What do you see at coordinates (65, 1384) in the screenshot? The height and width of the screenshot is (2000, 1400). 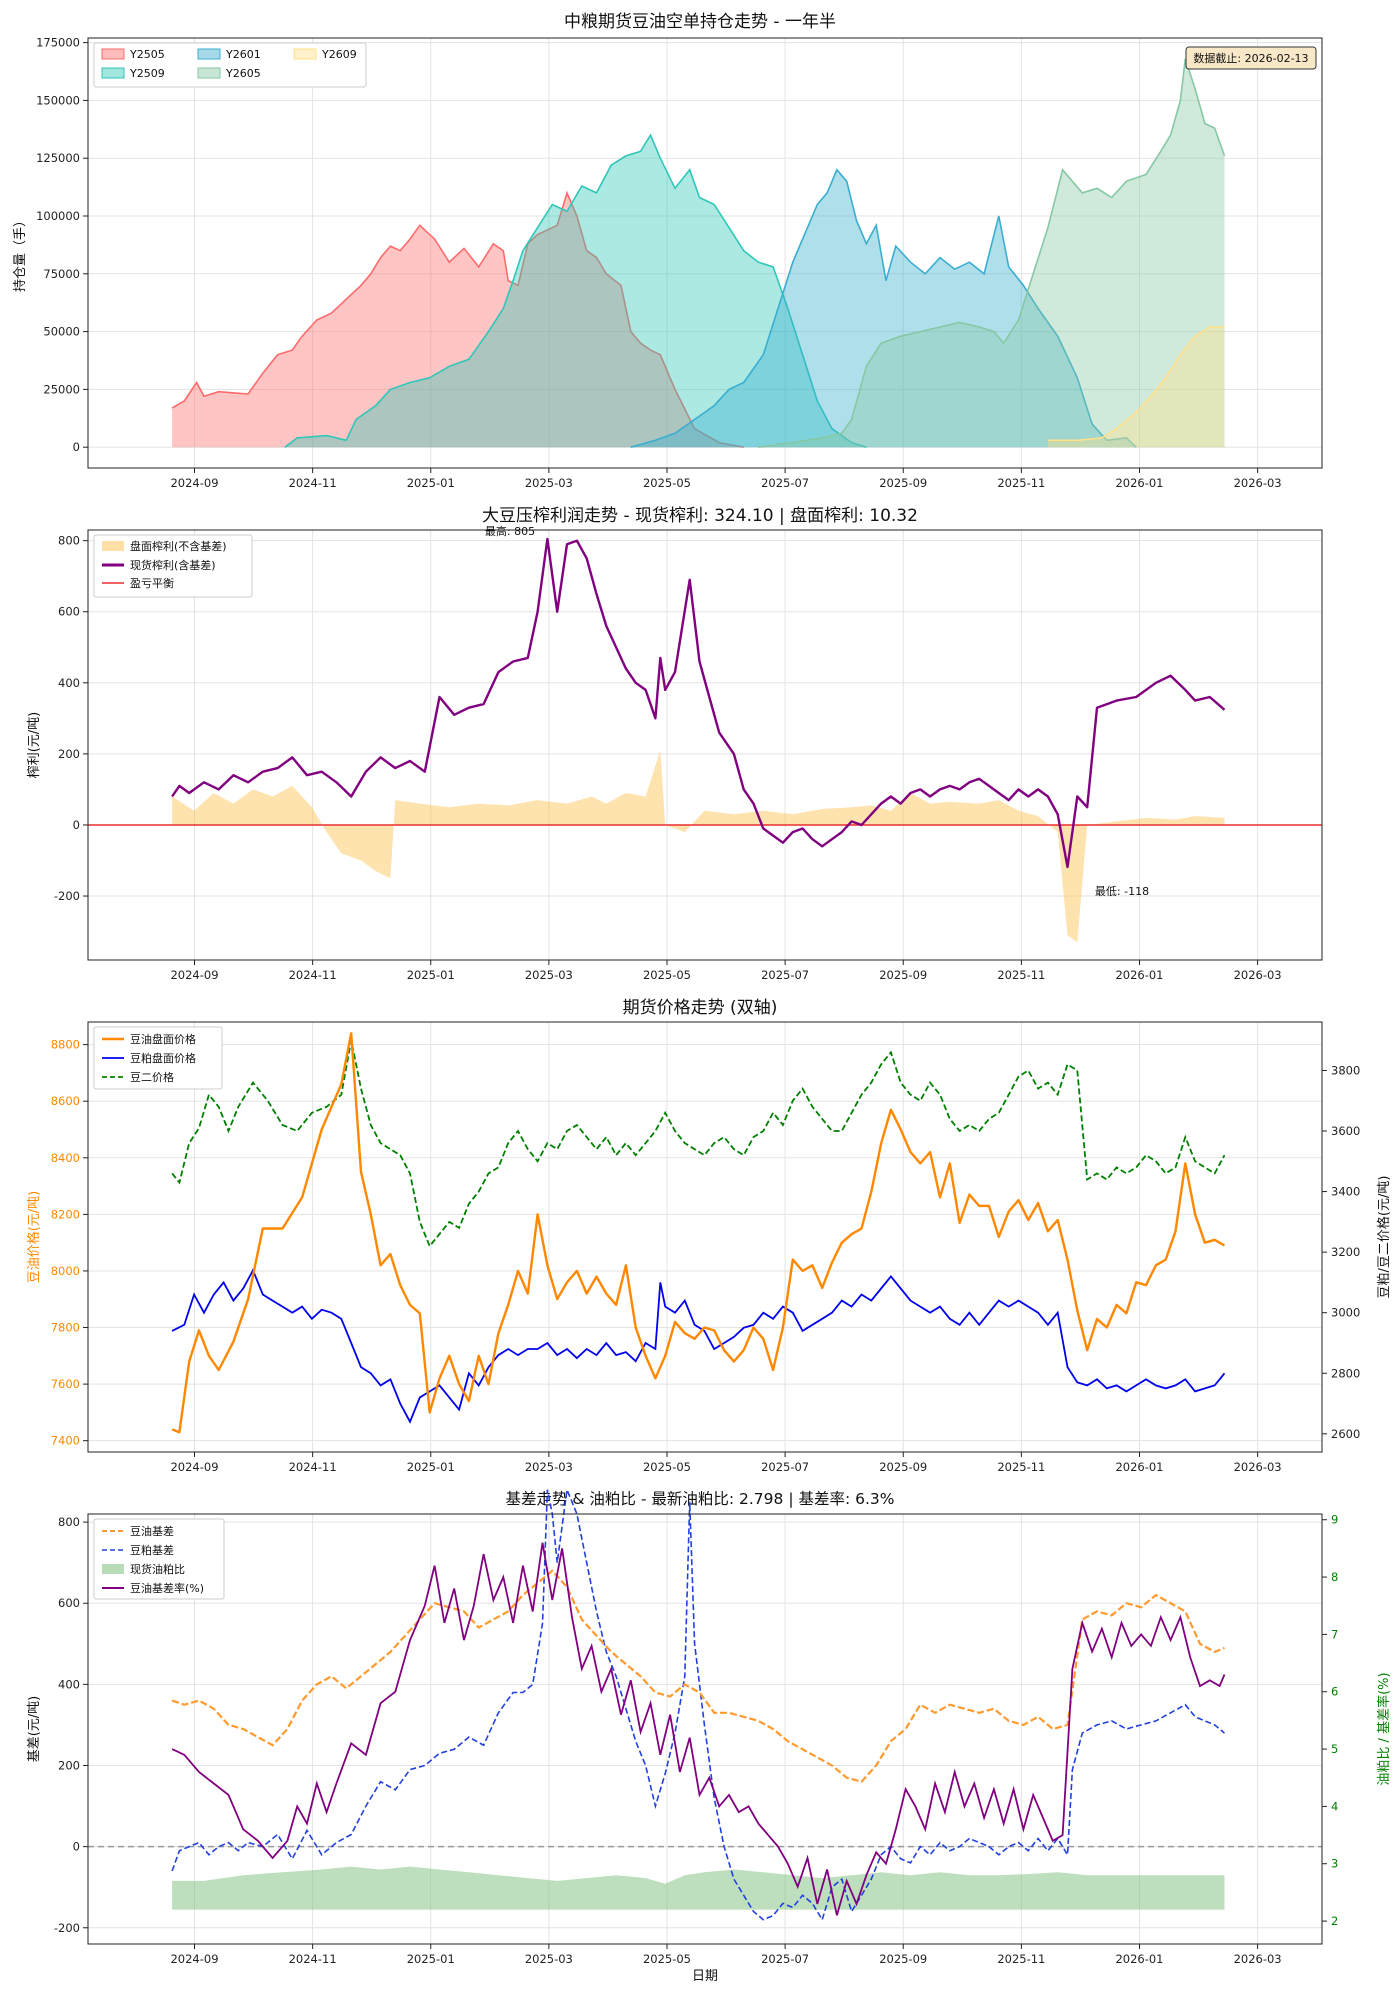 I see `y-tick-label: 7600` at bounding box center [65, 1384].